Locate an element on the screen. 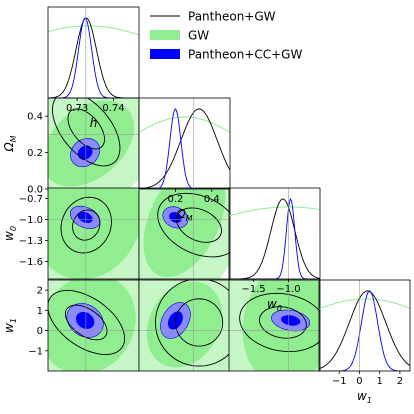 The image size is (414, 414). x-tick-label: −1.5 is located at coordinates (253, 289).